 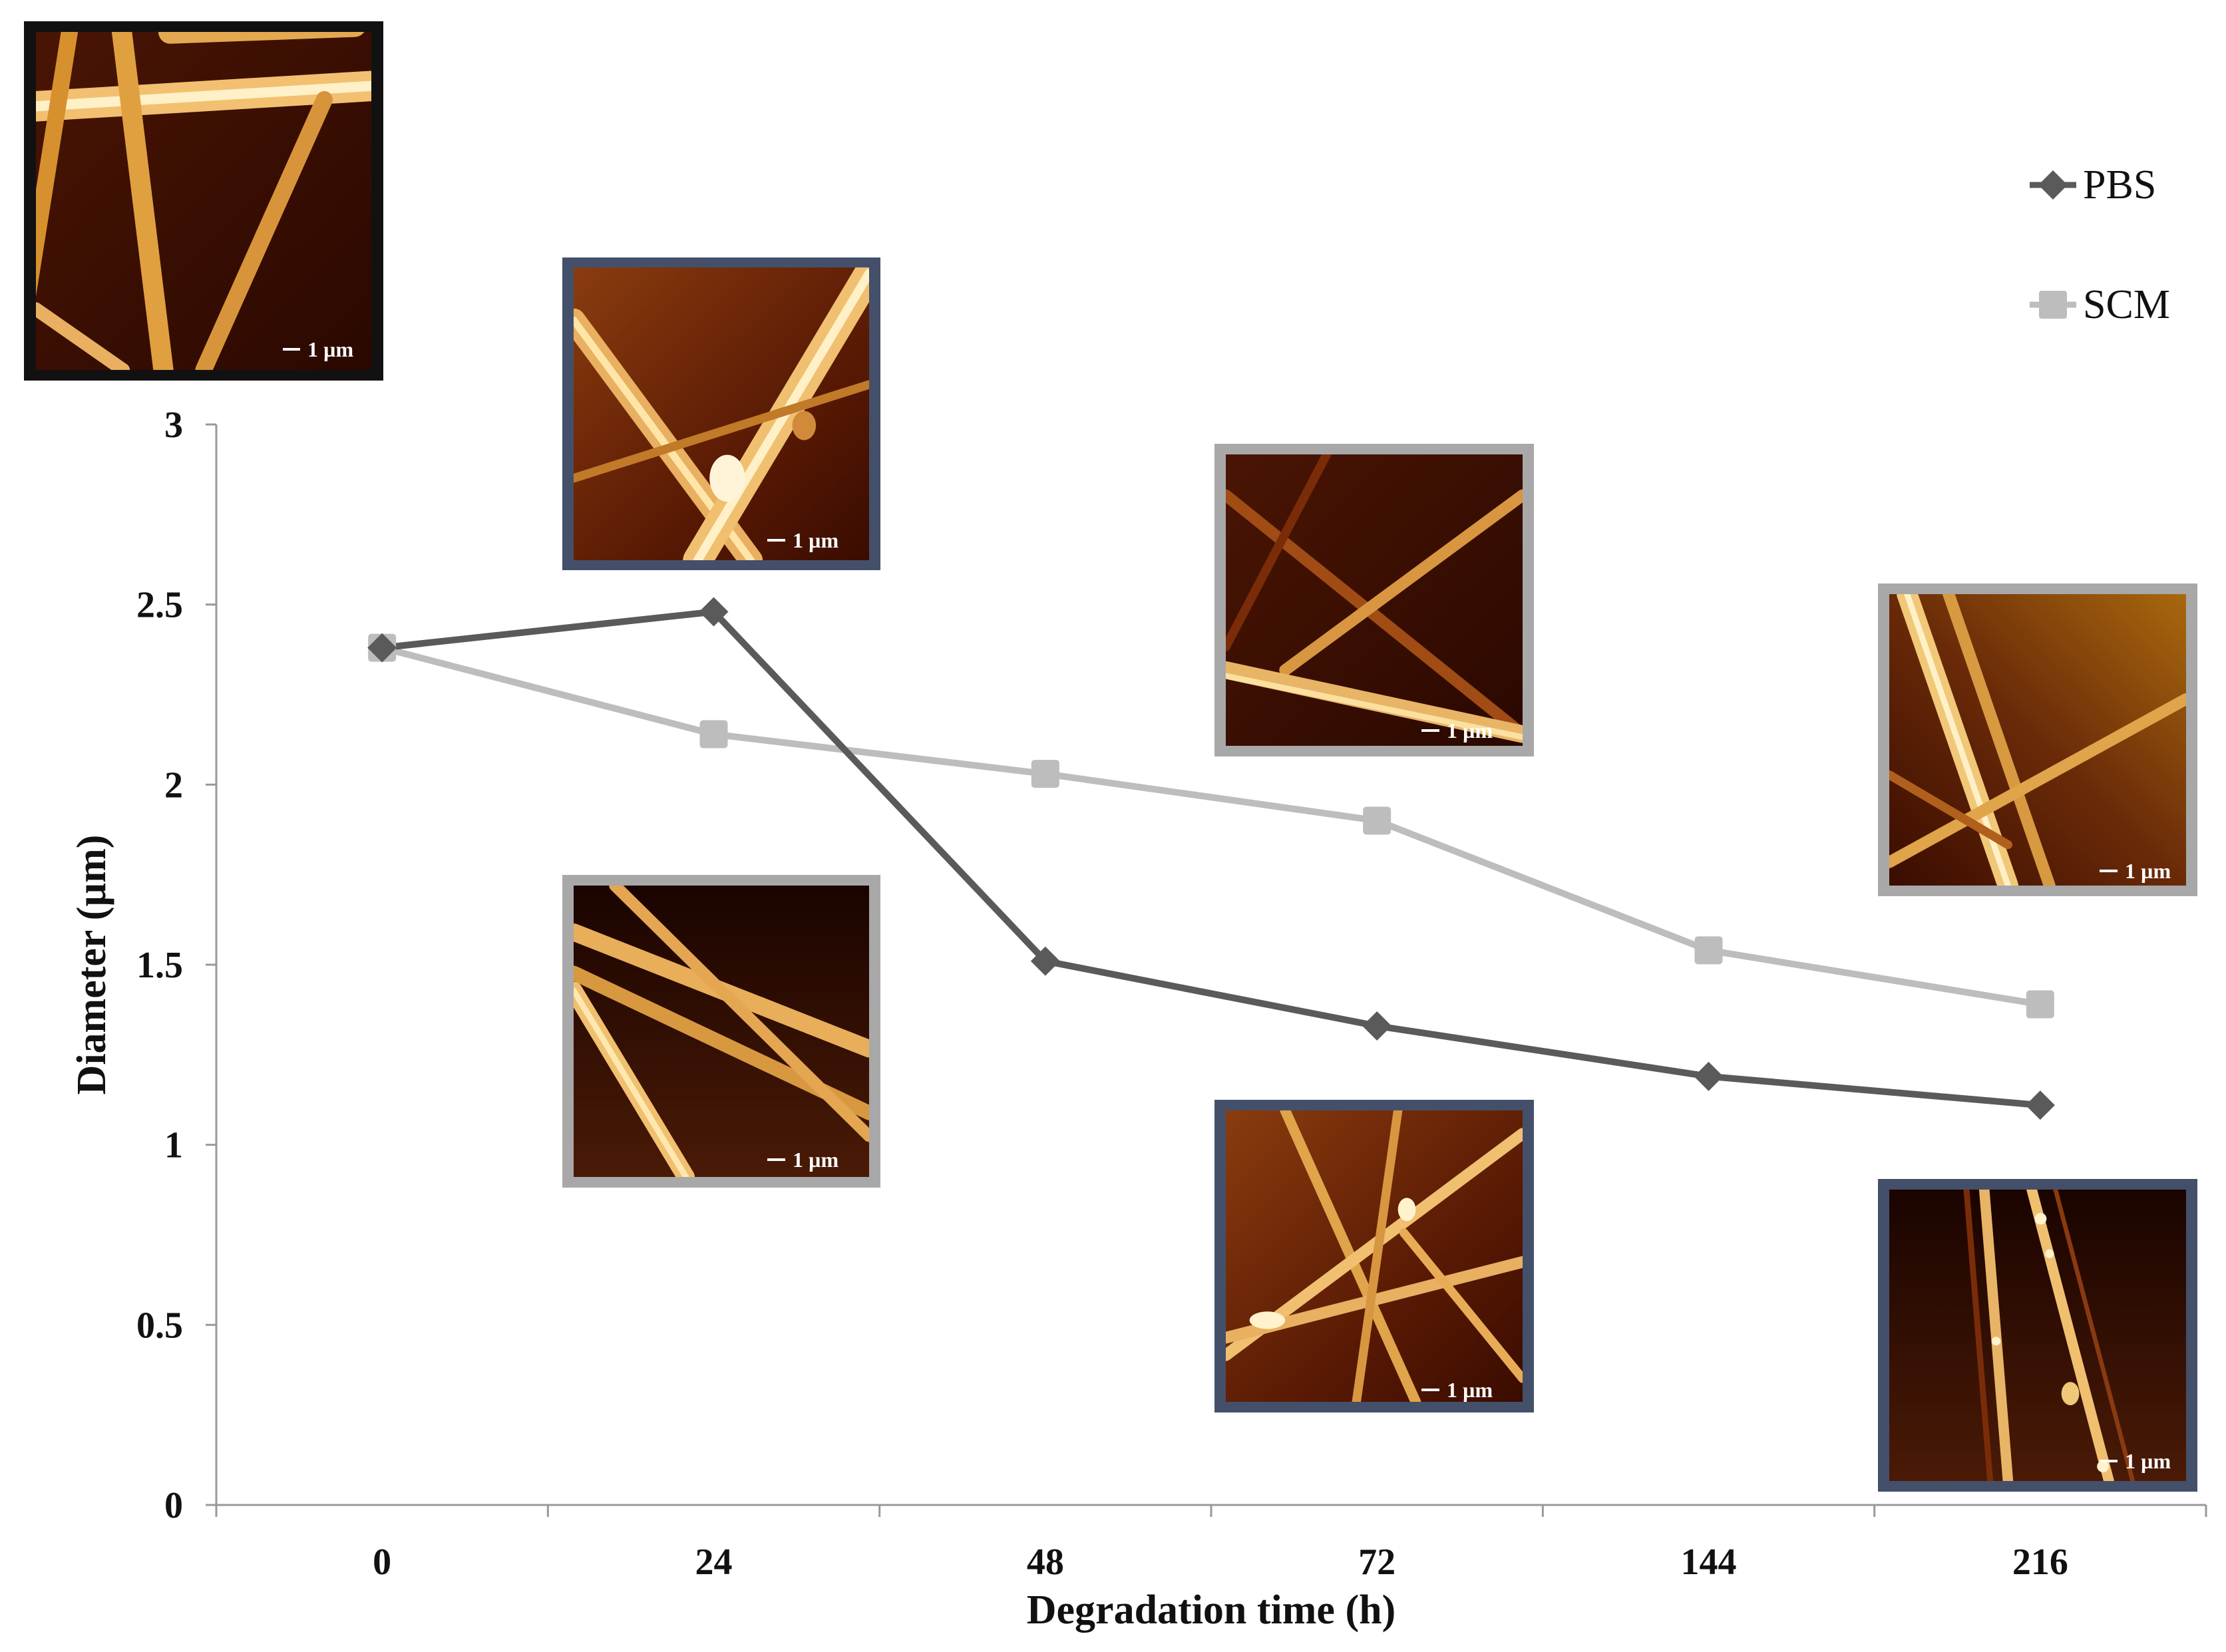 I want to click on legend: PBS SCM, so click(x=2100, y=245).